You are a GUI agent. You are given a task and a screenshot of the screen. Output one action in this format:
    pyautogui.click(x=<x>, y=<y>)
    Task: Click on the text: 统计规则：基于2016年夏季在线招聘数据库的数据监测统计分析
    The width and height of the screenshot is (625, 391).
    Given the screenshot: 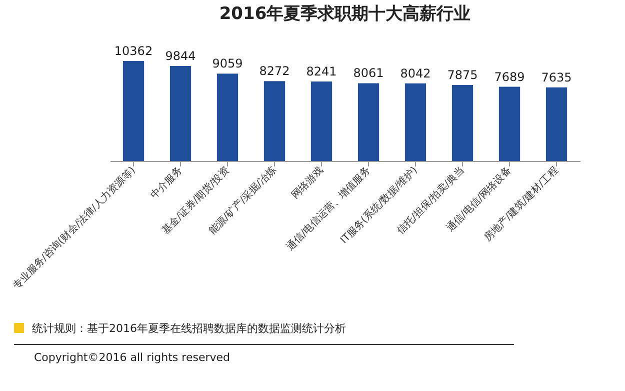 What is the action you would take?
    pyautogui.click(x=189, y=328)
    